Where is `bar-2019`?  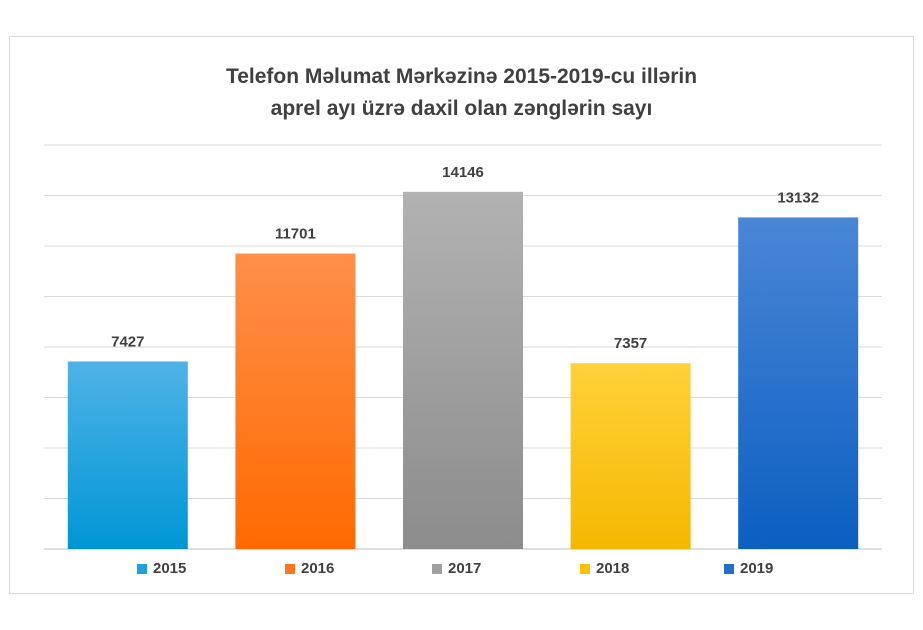
bar-2019 is located at coordinates (798, 383).